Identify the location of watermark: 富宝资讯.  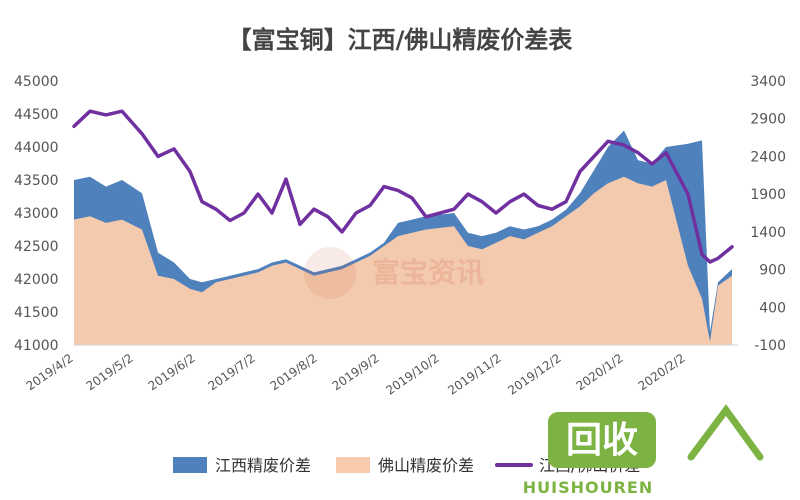
(394, 273).